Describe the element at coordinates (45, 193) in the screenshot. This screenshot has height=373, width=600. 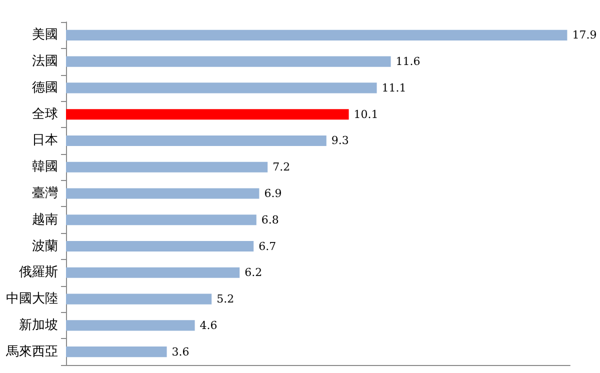
I see `y-tick-label: 臺灣` at that location.